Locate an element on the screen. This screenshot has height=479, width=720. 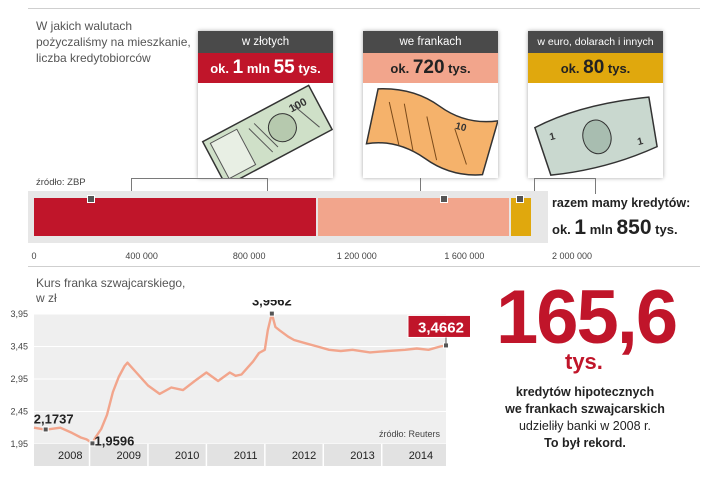
top-divider is located at coordinates (364, 8).